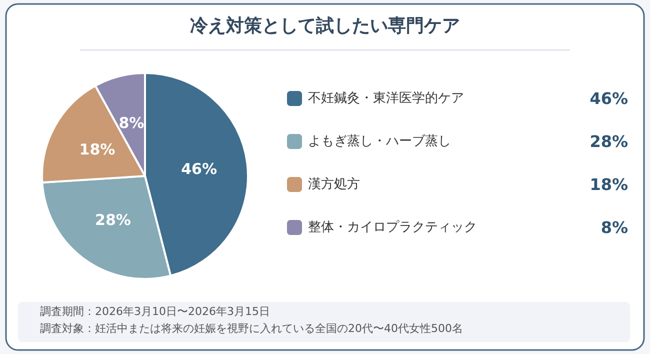 The width and height of the screenshot is (650, 354). What do you see at coordinates (199, 169) in the screenshot?
I see `data-label: 46%` at bounding box center [199, 169].